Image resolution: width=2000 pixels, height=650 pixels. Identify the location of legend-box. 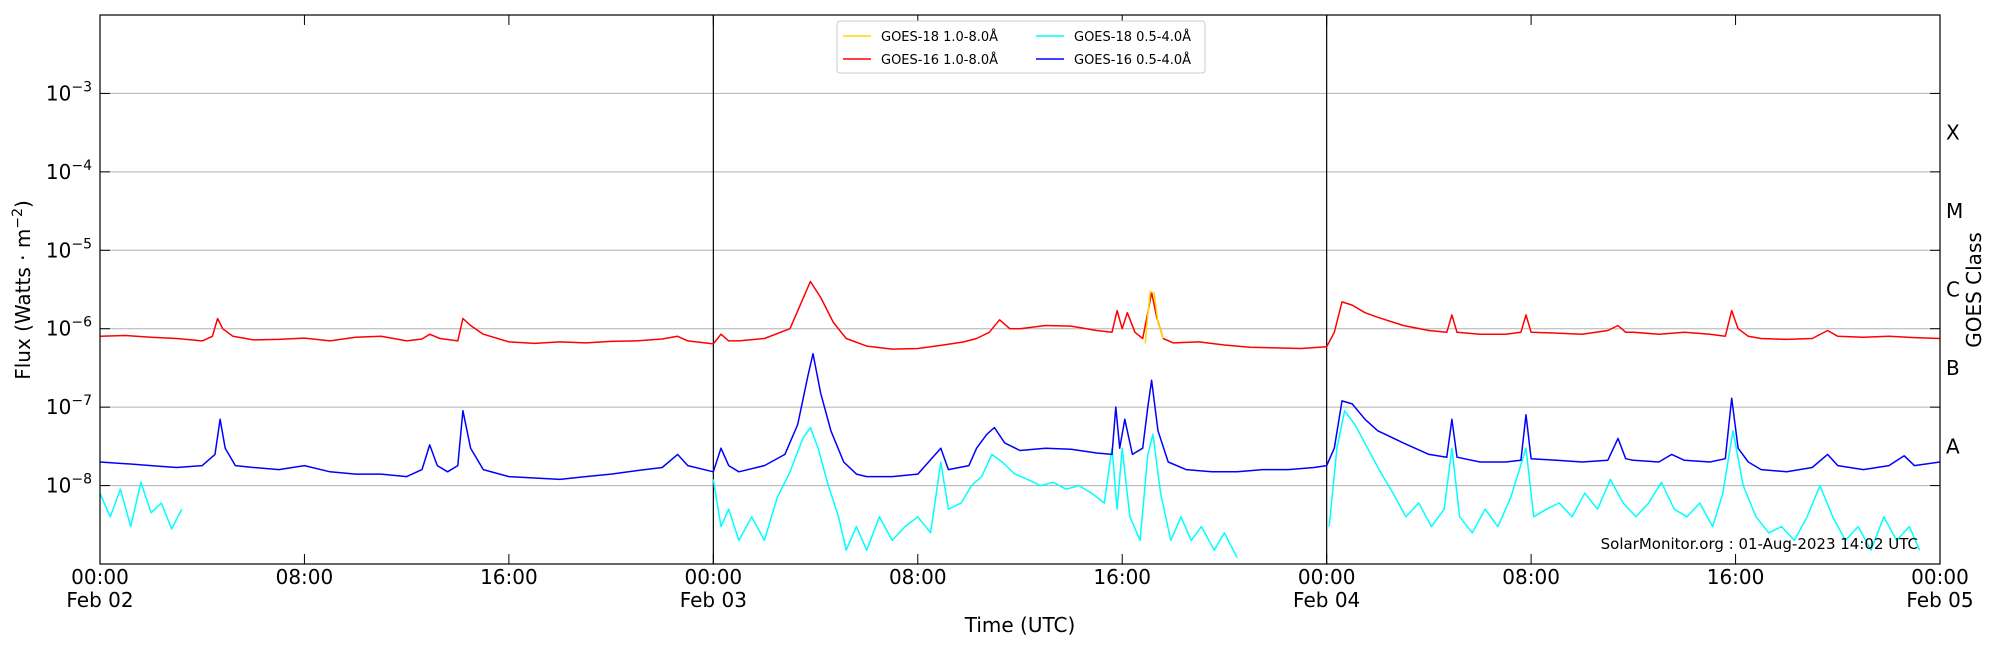
(1021, 47).